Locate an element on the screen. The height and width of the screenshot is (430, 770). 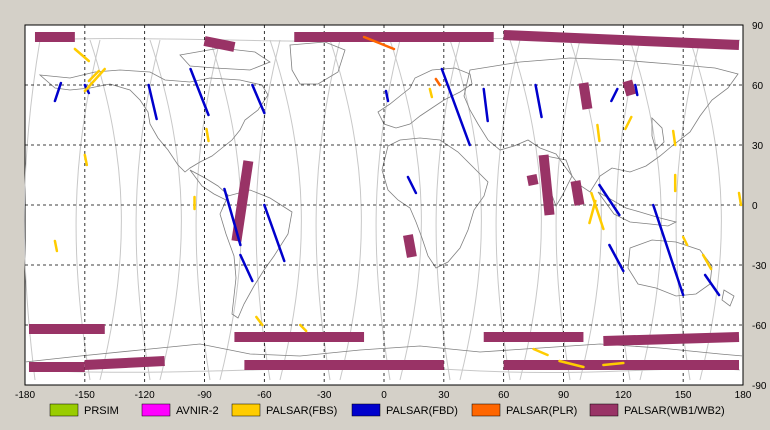
africa-coast is located at coordinates (435, 203).